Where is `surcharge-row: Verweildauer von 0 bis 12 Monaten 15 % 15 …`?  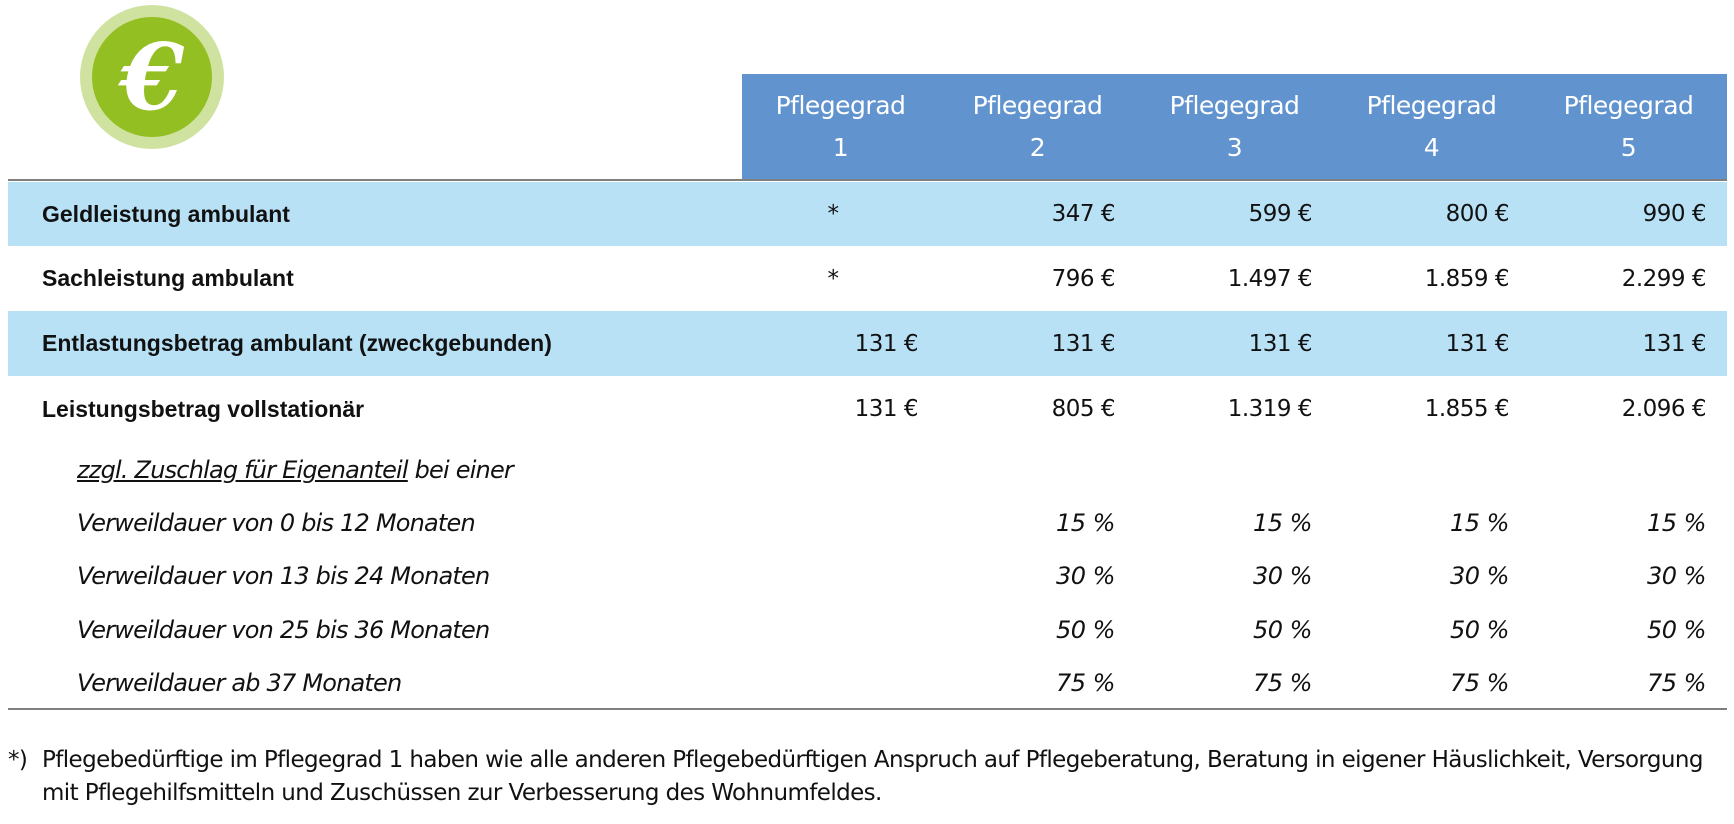
surcharge-row: Verweildauer von 0 bis 12 Monaten 15 % 15 … is located at coordinates (867, 523).